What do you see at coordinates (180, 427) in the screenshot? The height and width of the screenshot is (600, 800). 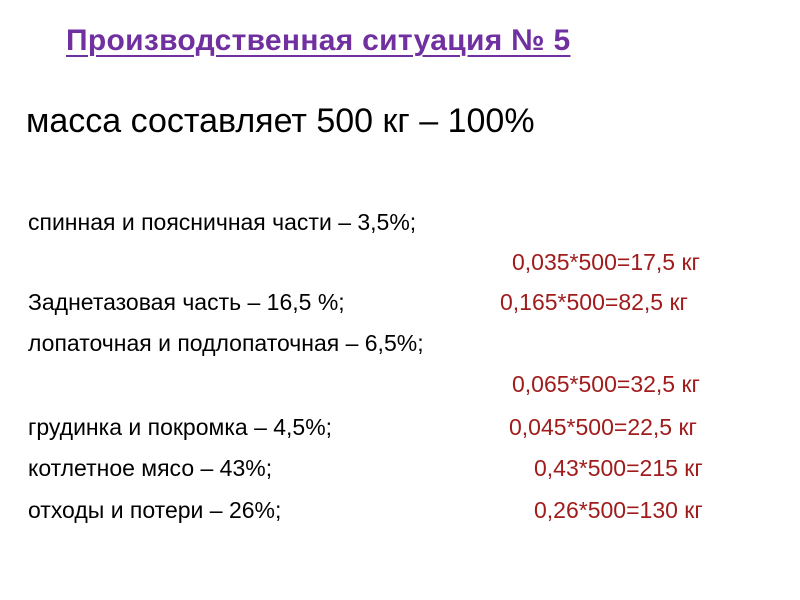 I see `item-label-brisket: грудинка и покромка – 4,5%;` at bounding box center [180, 427].